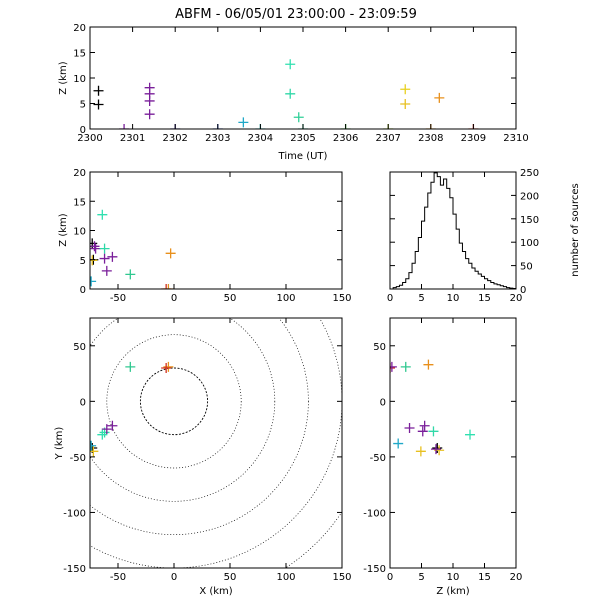  I want to click on x-tick-label: 2305, so click(302, 138).